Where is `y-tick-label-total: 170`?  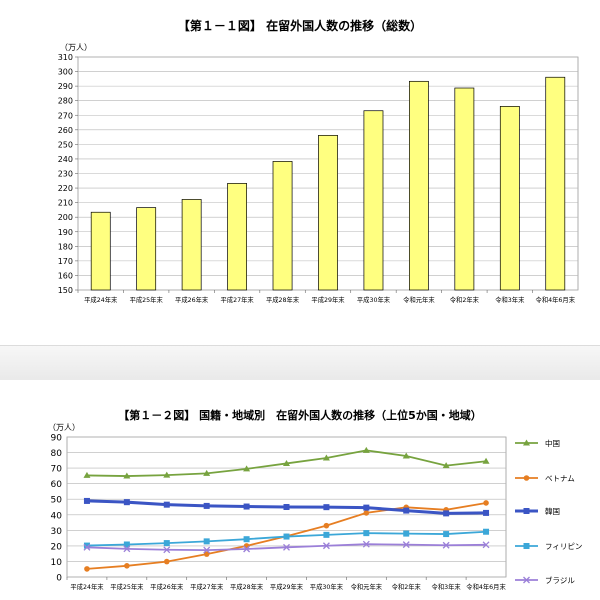 y-tick-label-total: 170 is located at coordinates (65, 261).